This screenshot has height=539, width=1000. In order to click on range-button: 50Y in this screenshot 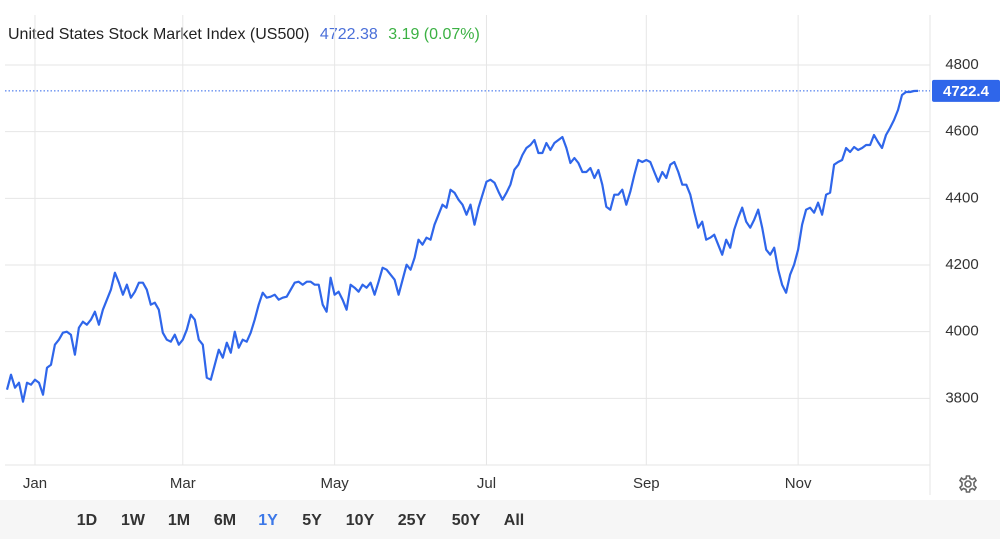, I will do `click(466, 520)`.